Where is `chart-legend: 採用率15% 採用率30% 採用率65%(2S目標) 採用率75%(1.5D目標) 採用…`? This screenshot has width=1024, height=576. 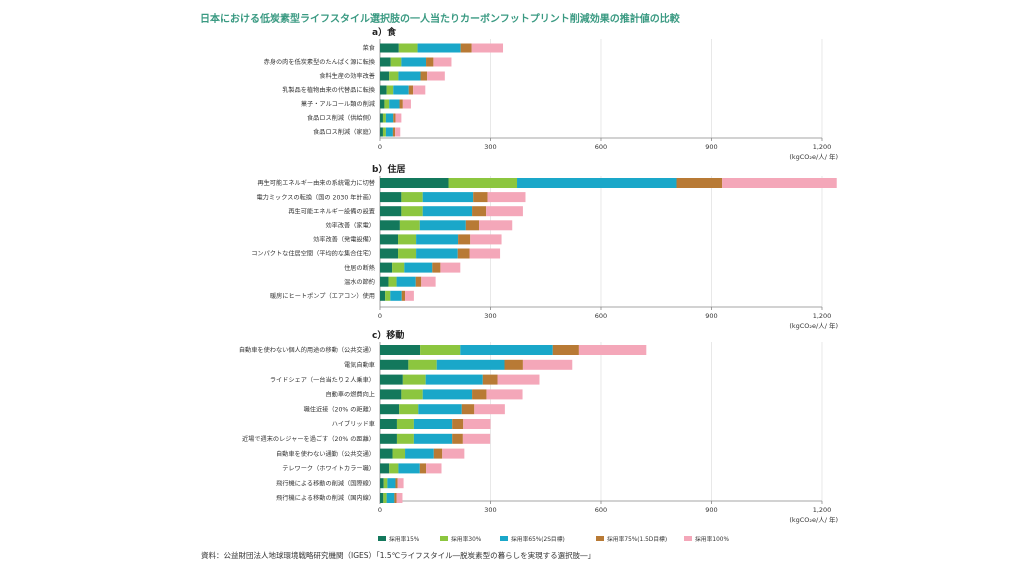
chart-legend: 採用率15% 採用率30% 採用率65%(2S目標) 採用率75%(1.5D目標) 採用… is located at coordinates (553, 539).